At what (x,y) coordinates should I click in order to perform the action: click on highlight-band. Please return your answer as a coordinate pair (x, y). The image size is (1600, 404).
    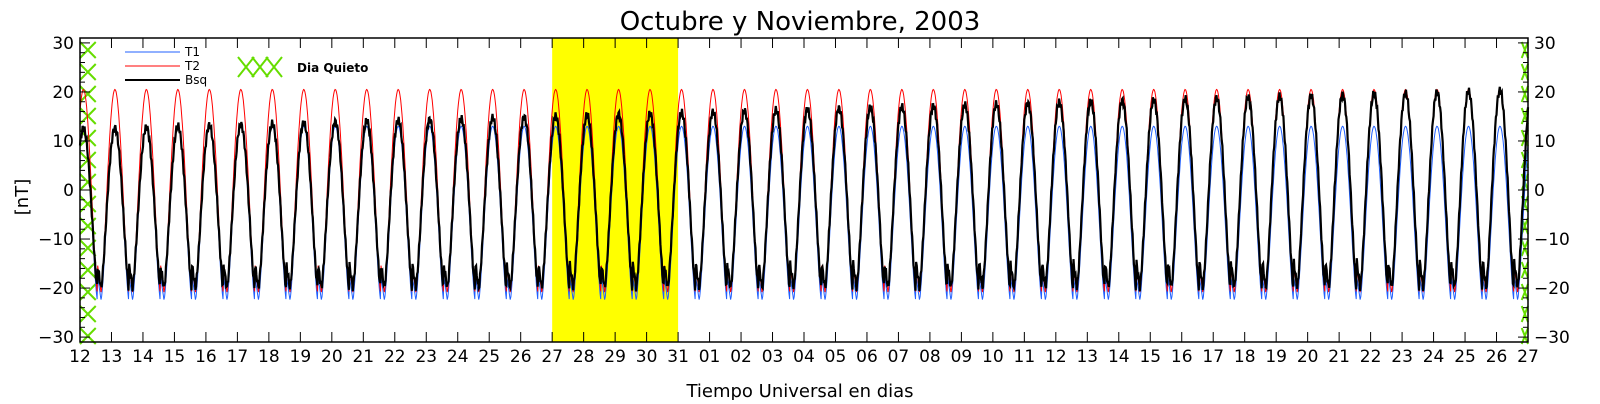
    Looking at the image, I should click on (615, 190).